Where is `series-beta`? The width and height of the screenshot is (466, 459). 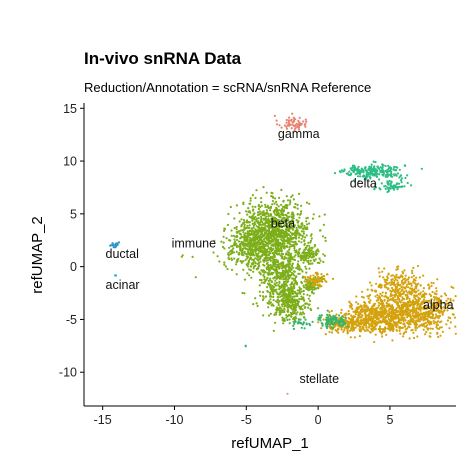 series-beta is located at coordinates (259, 259).